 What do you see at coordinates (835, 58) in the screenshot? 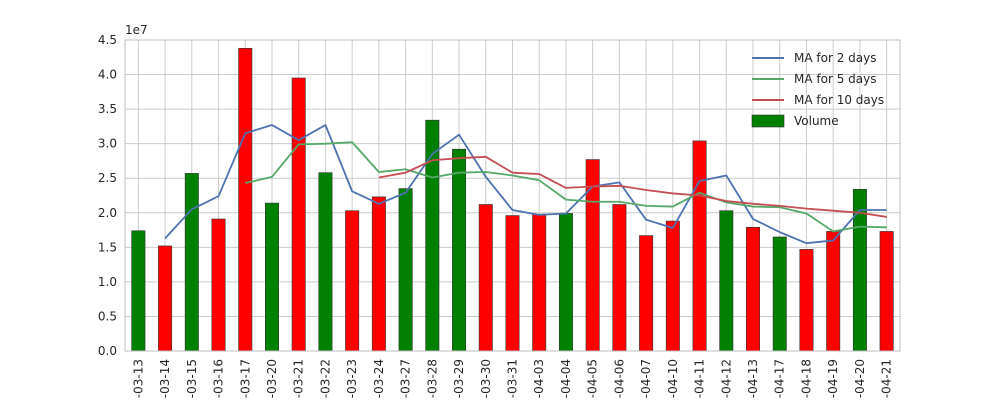
I see `legend-label: MA for 2 days` at bounding box center [835, 58].